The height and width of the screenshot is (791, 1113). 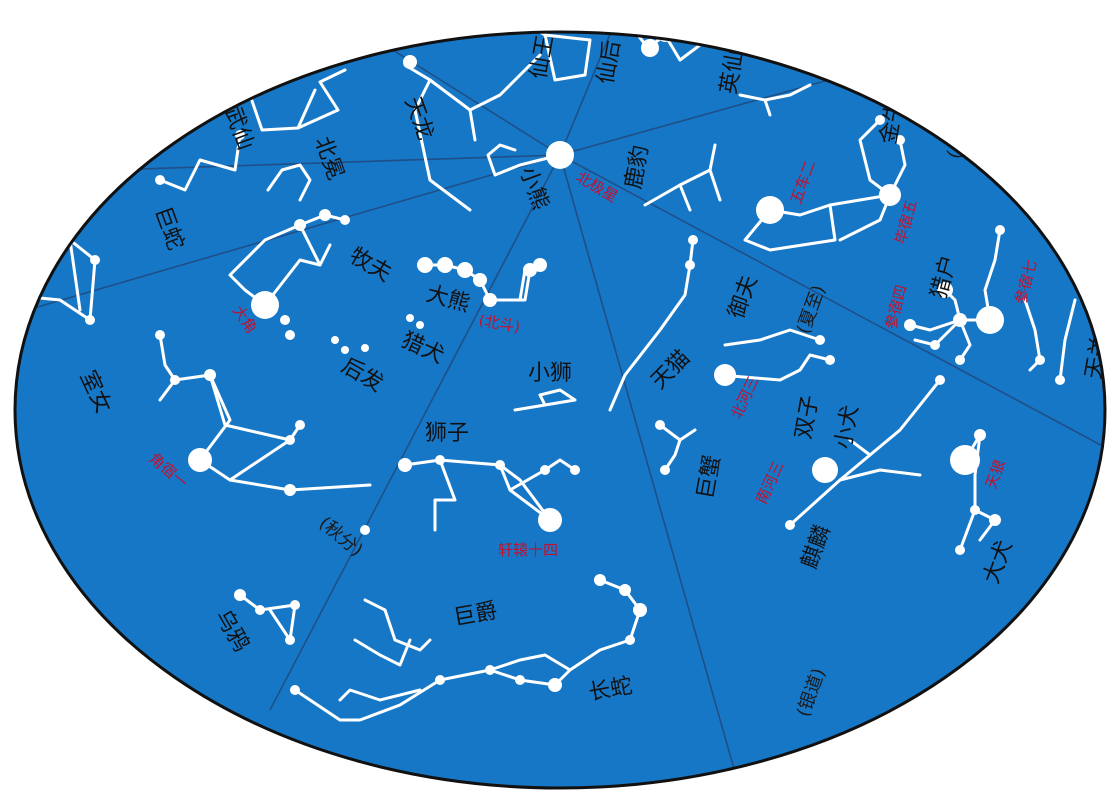 I want to click on nanhe3-star, so click(x=825, y=470).